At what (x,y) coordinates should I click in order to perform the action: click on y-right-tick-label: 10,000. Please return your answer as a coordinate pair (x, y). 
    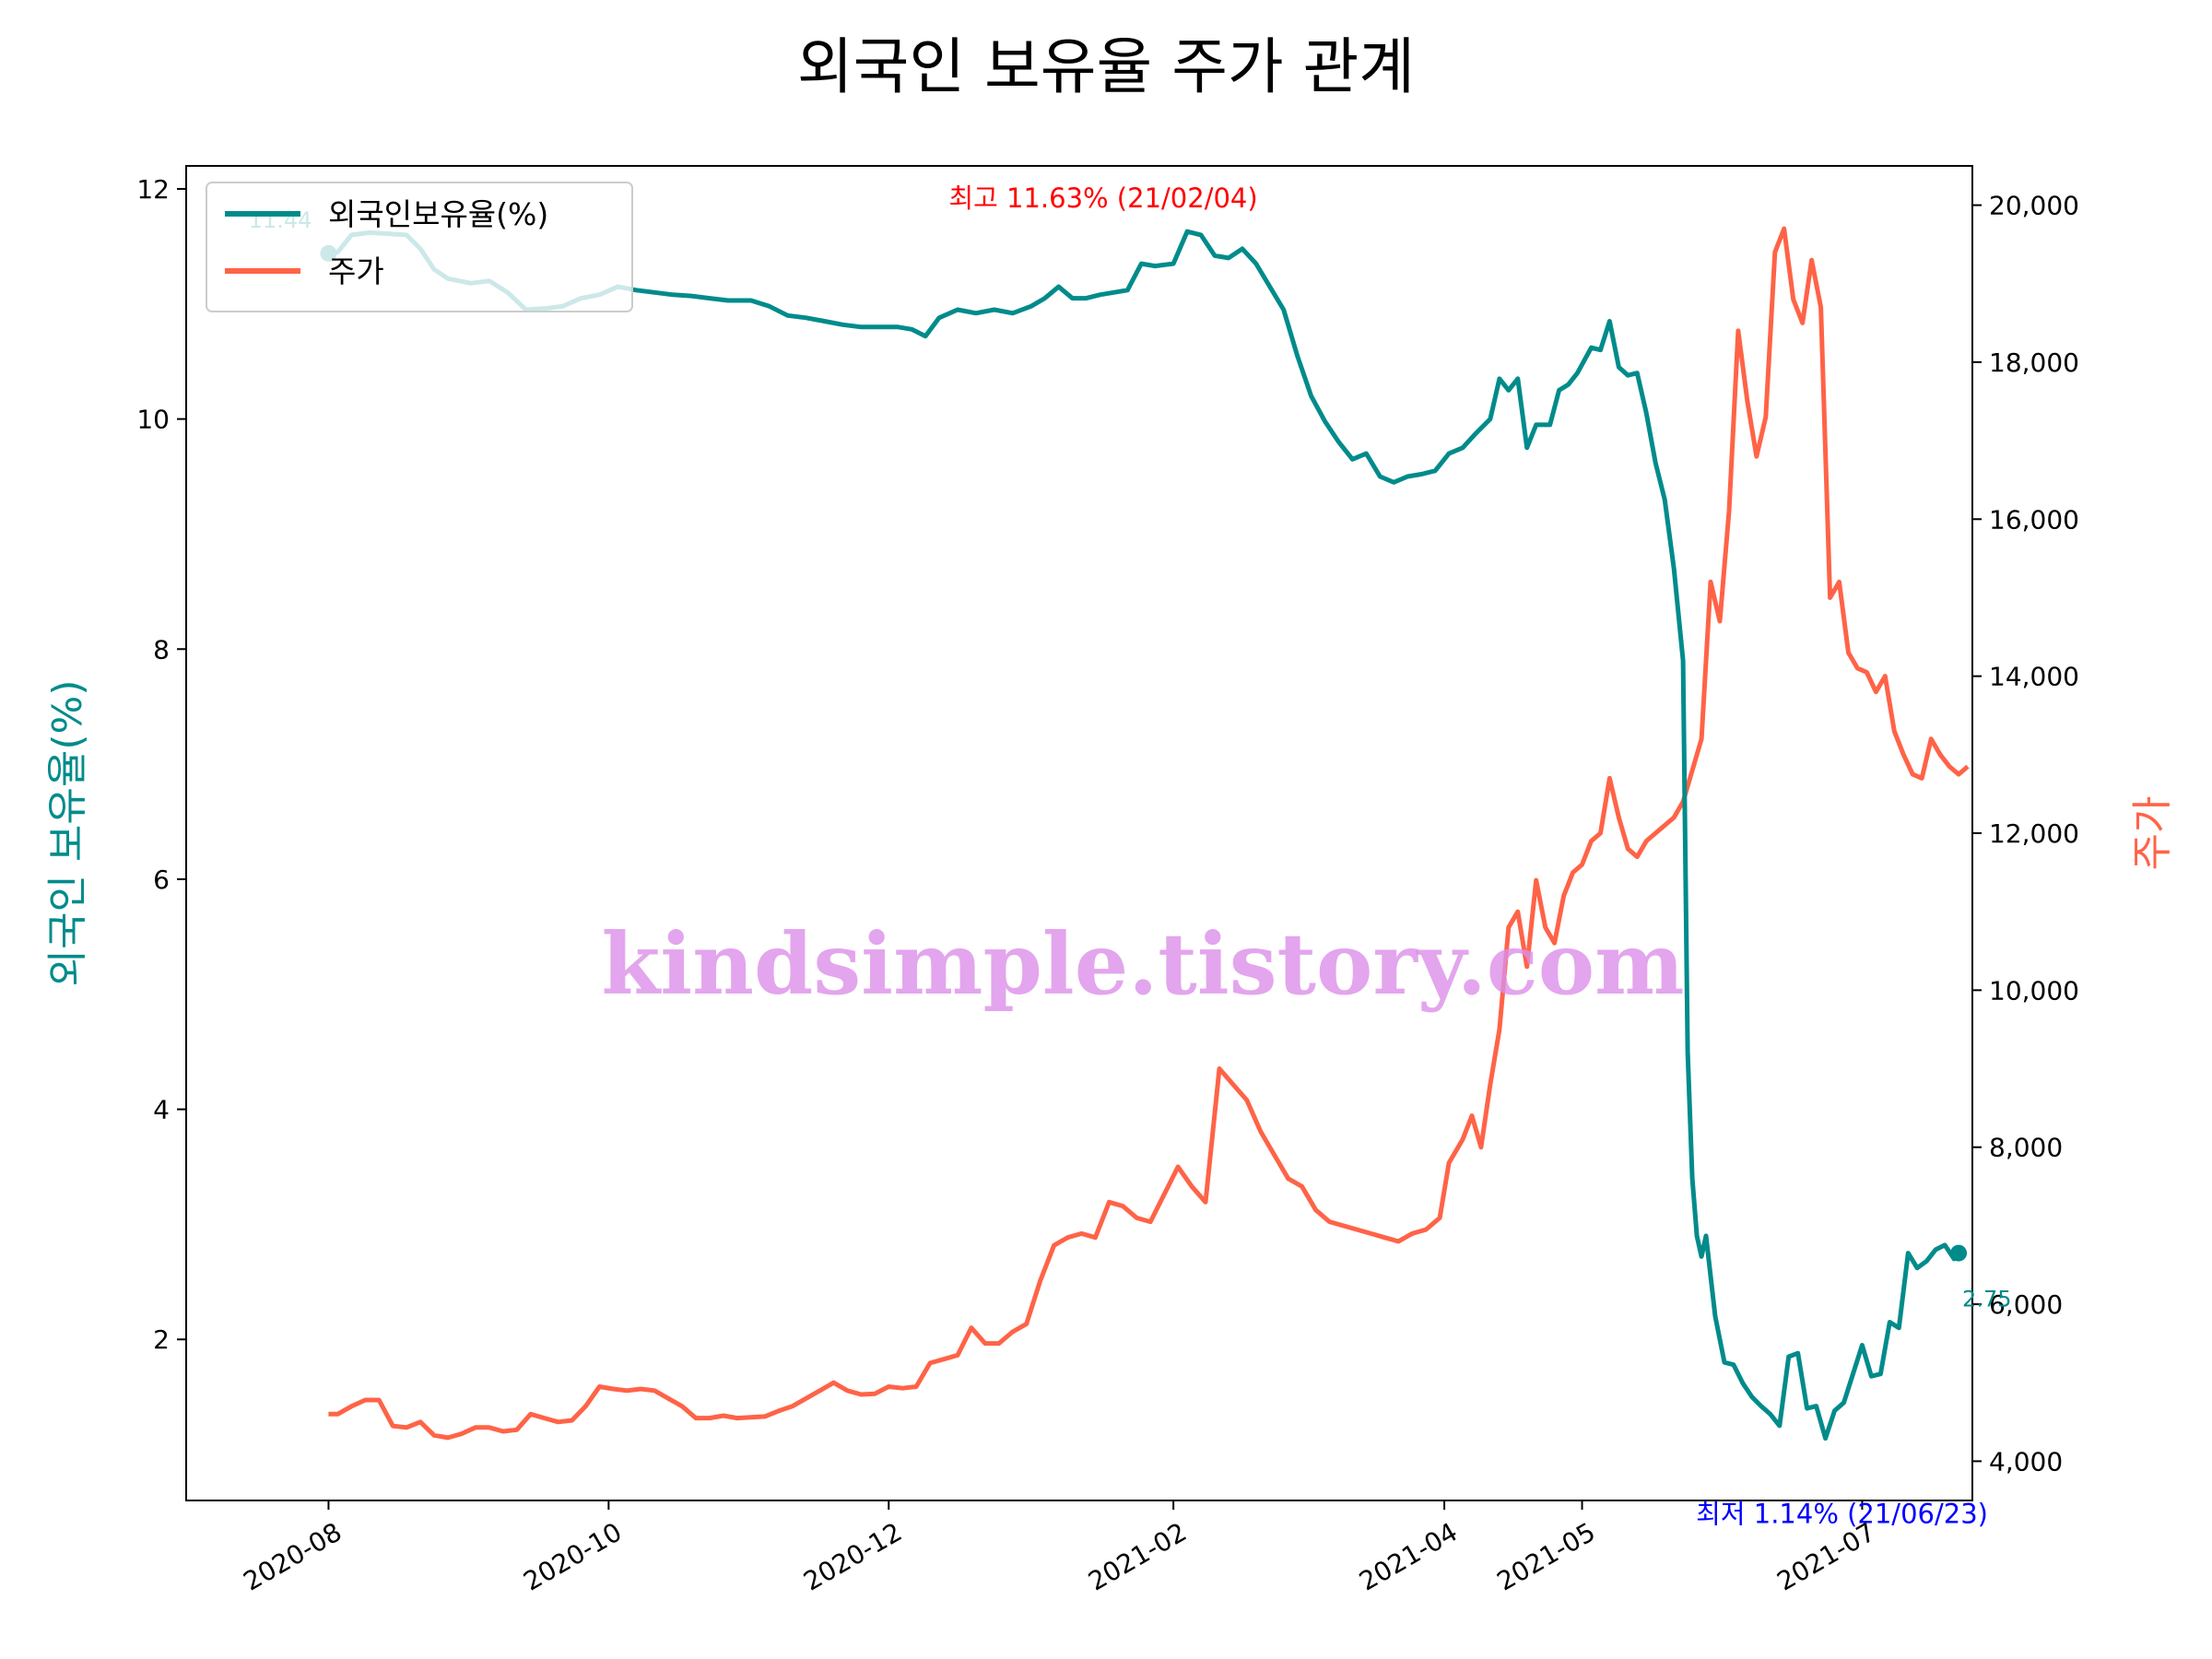
    Looking at the image, I should click on (2034, 990).